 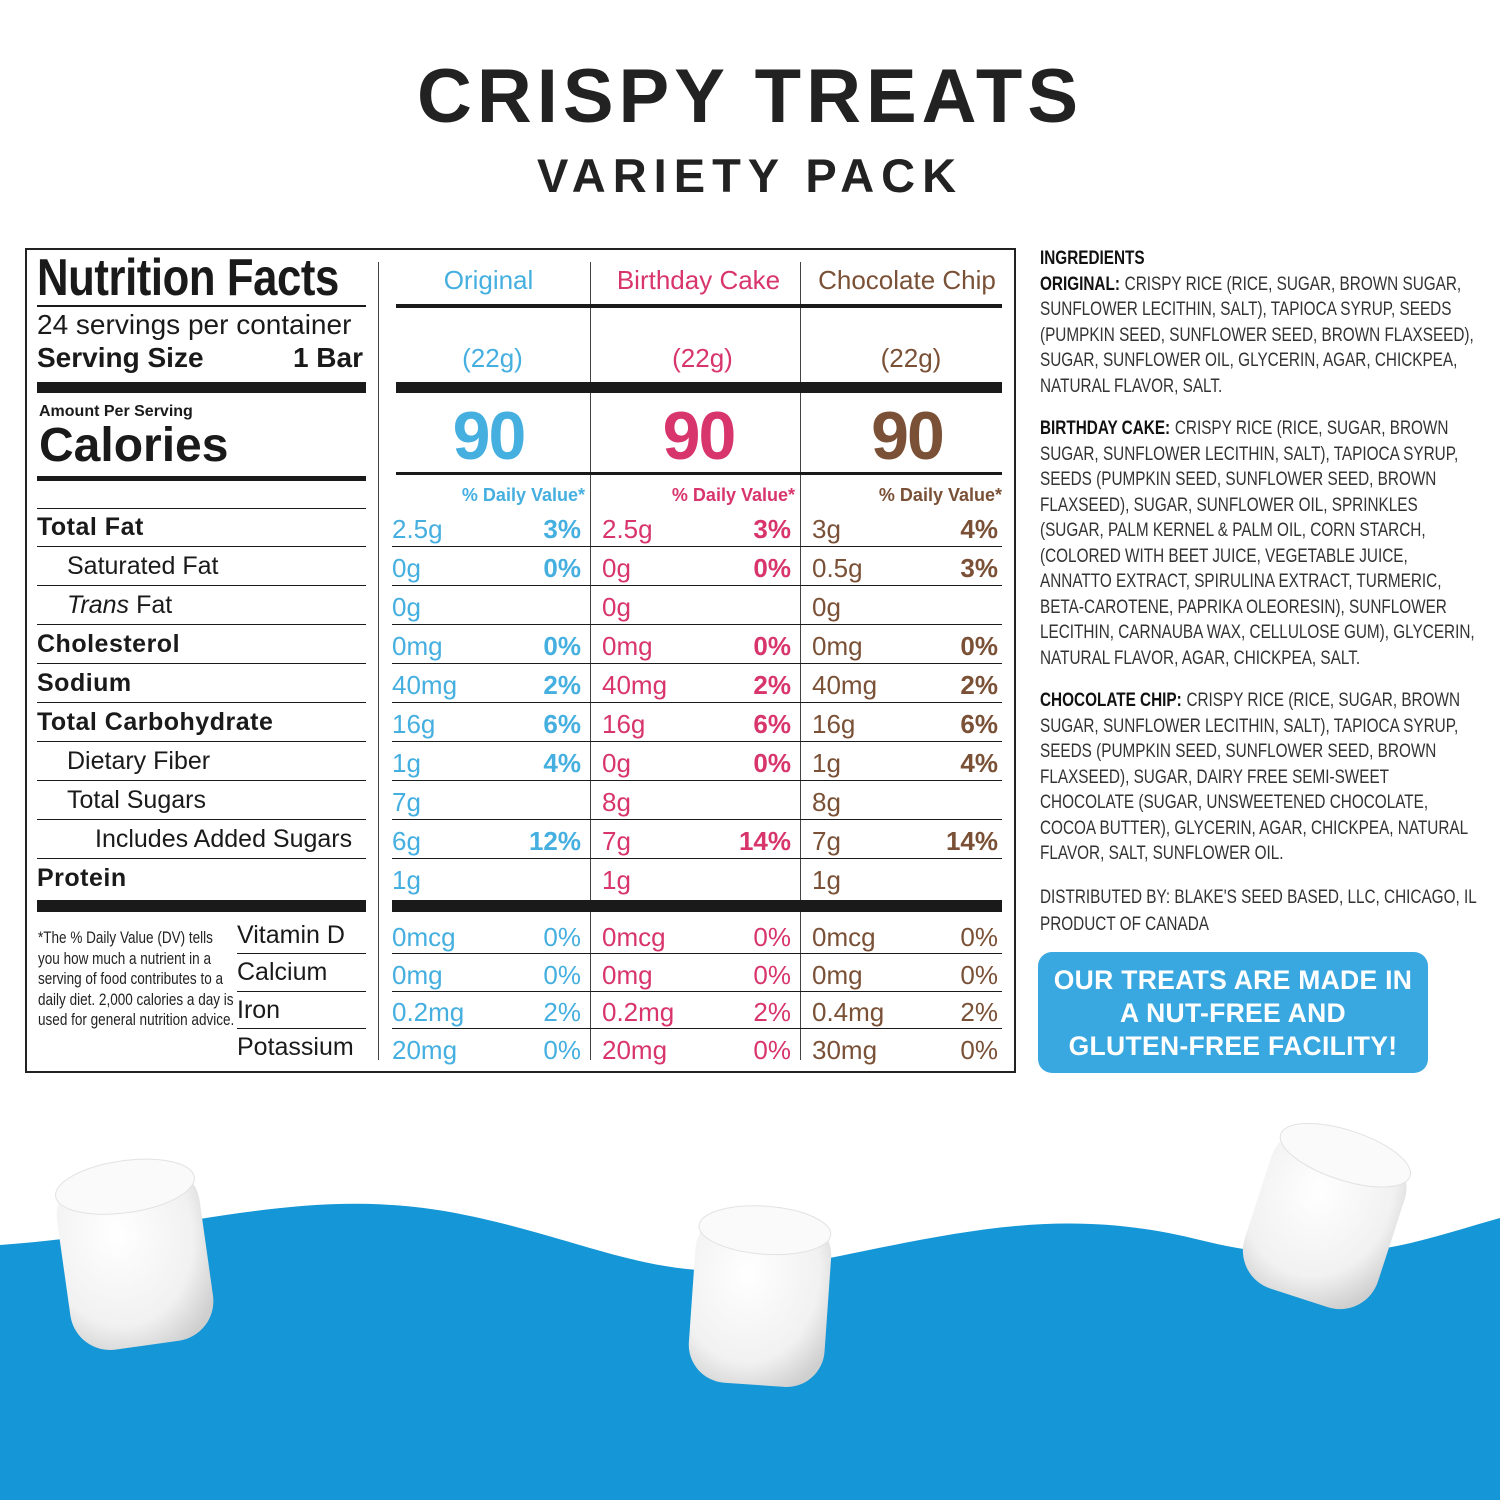 What do you see at coordinates (848, 1012) in the screenshot?
I see `amount: 0.4mg` at bounding box center [848, 1012].